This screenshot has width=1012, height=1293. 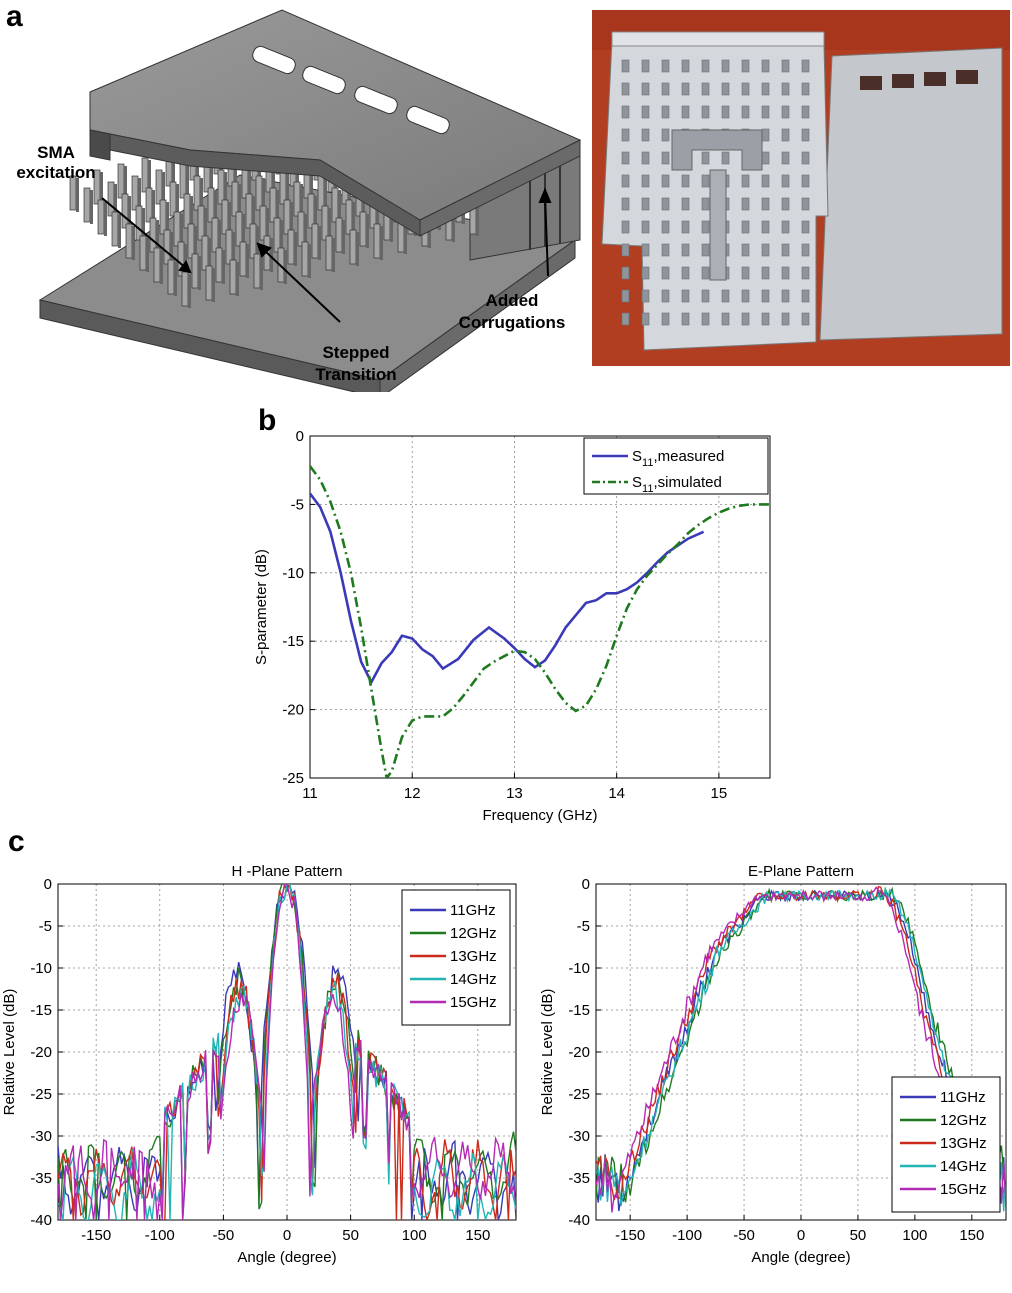 What do you see at coordinates (56, 152) in the screenshot?
I see `callout-sma-line1: SMA` at bounding box center [56, 152].